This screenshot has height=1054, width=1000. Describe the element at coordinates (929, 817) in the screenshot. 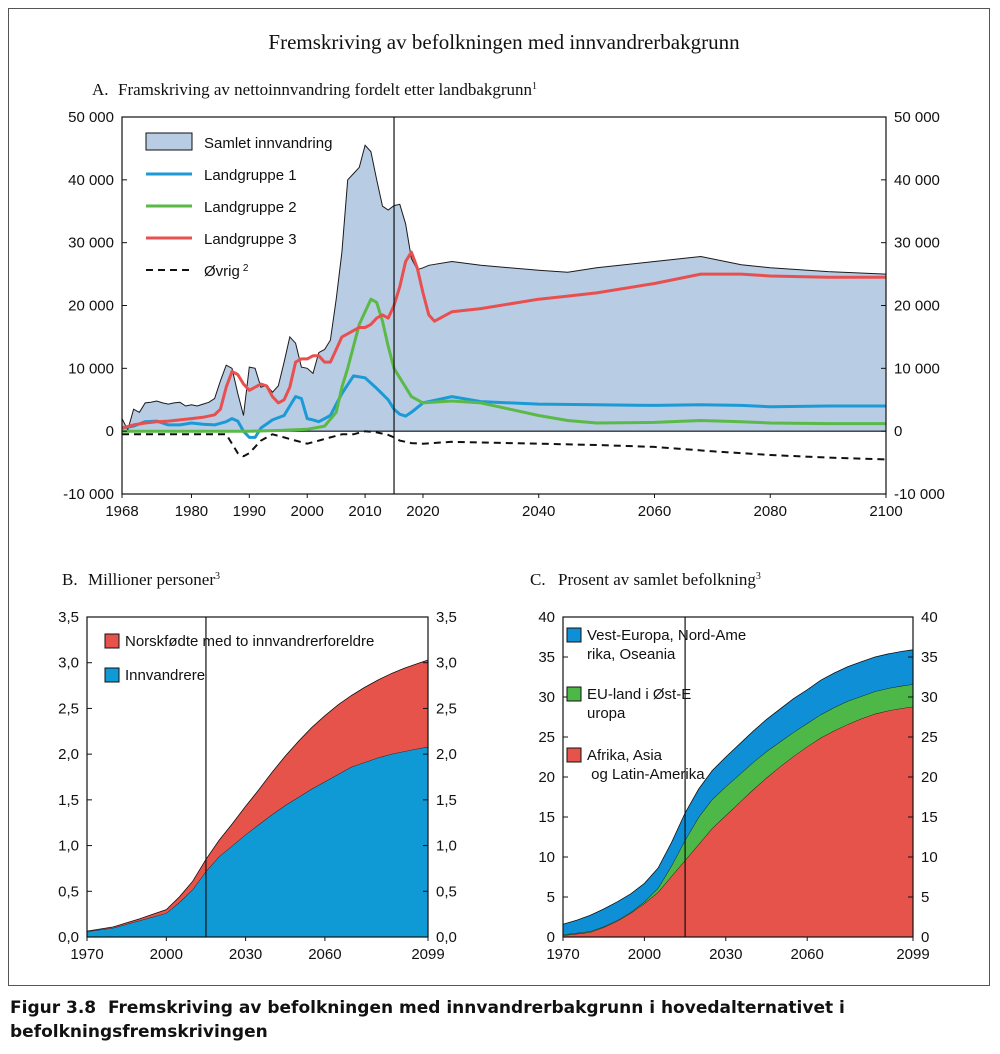

I see `c-ytick-label-right: 15` at that location.